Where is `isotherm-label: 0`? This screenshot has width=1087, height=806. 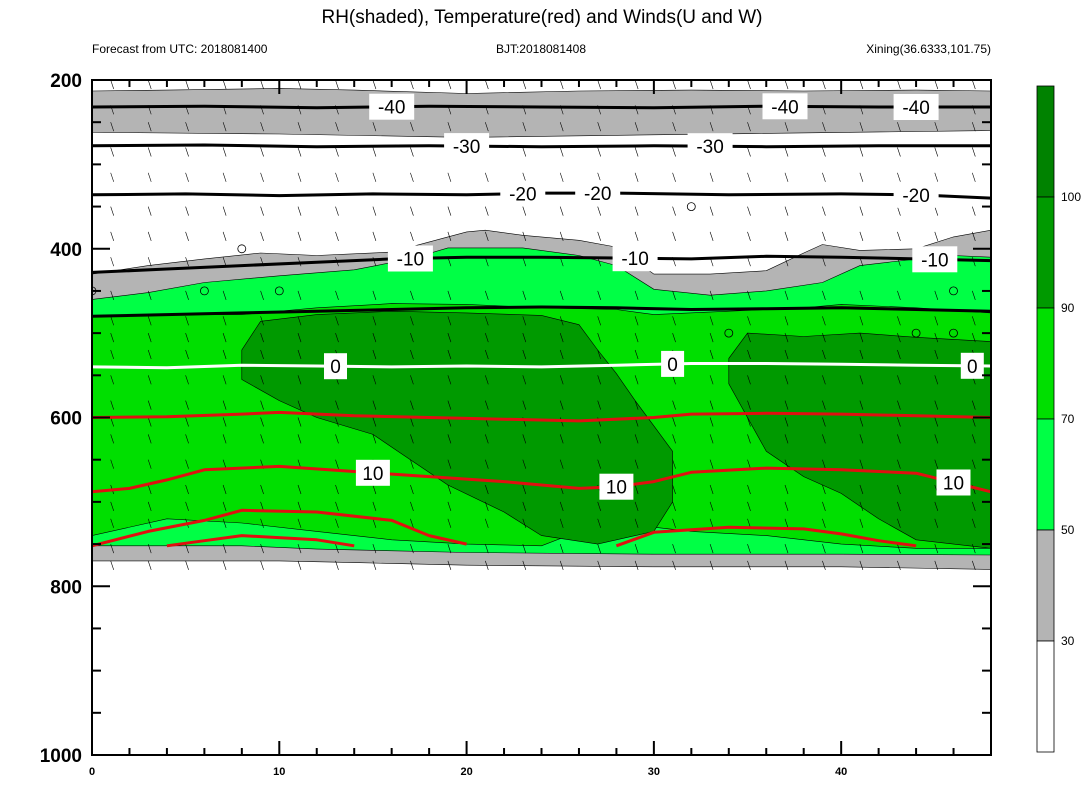 isotherm-label: 0 is located at coordinates (972, 367).